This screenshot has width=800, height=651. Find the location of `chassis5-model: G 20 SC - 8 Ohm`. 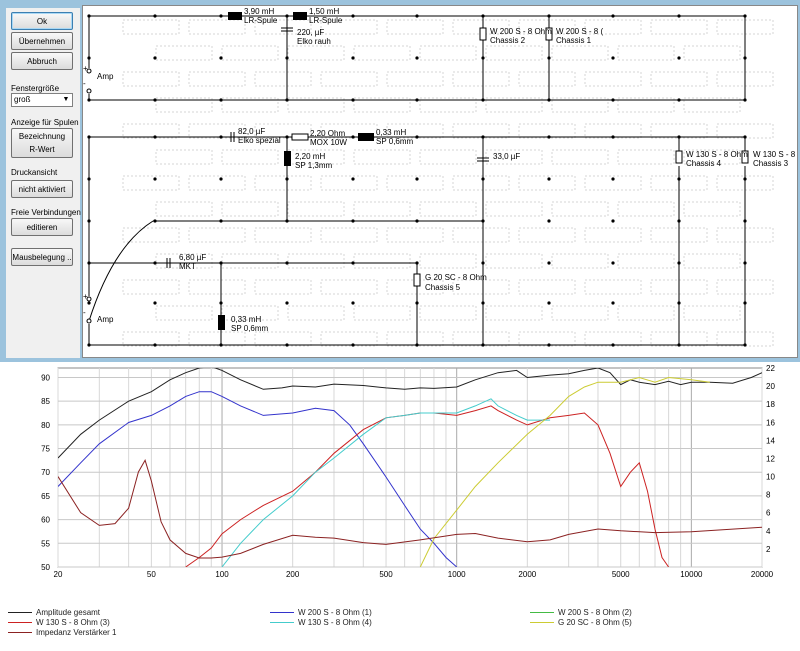

chassis5-model: G 20 SC - 8 Ohm is located at coordinates (456, 277).